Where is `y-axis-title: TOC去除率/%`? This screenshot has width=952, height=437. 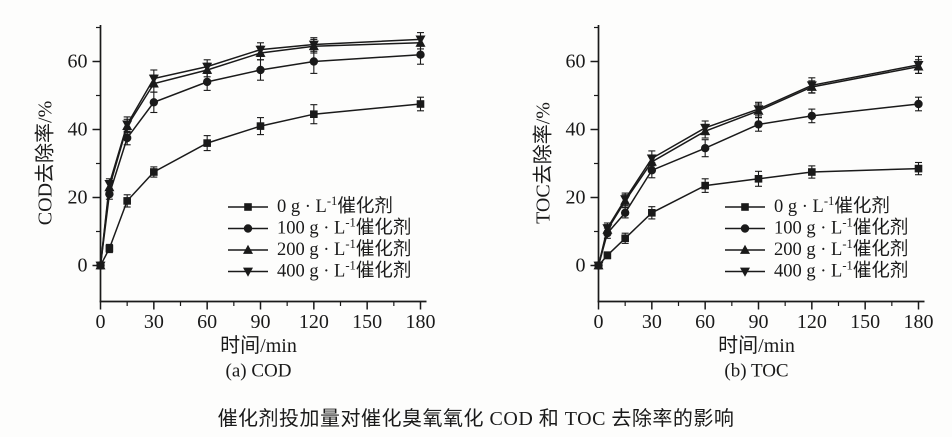
y-axis-title: TOC去除率/% is located at coordinates (543, 163).